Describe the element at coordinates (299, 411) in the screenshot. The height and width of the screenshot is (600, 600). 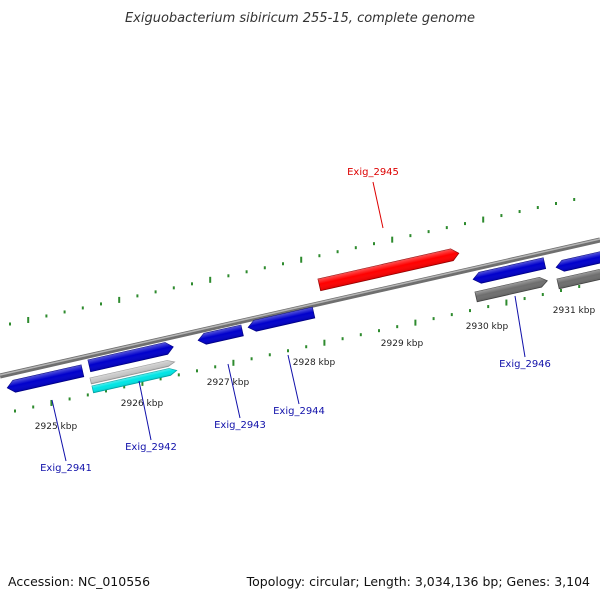
I see `gene-label-exig-2944: Exig_2944` at that location.